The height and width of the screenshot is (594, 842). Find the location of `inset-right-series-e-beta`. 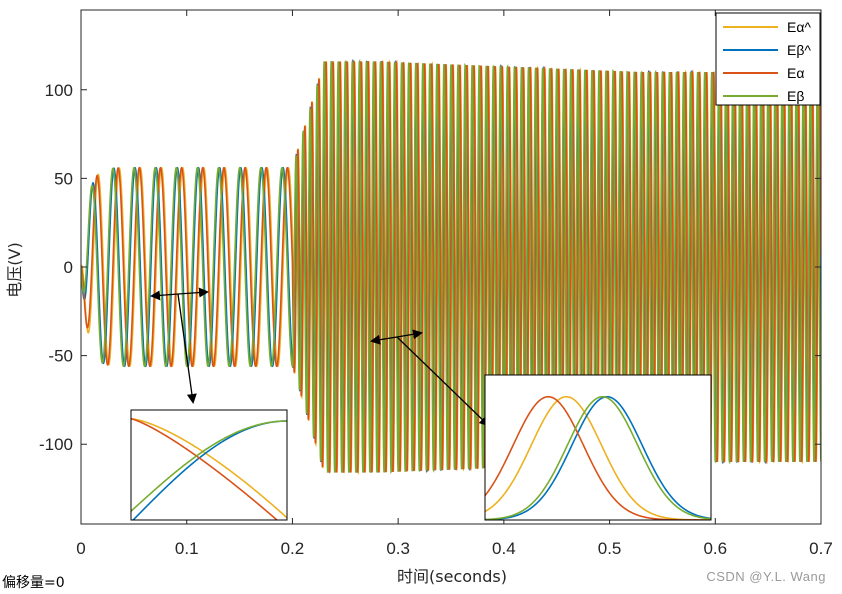

inset-right-series-e-beta is located at coordinates (598, 457).